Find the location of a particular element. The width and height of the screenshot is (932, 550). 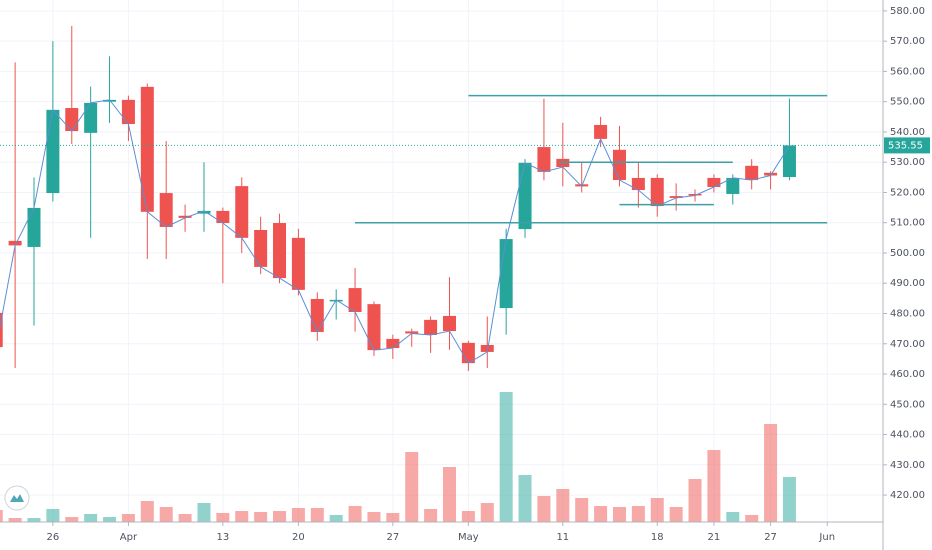

y-tick-label: 460.00 is located at coordinates (907, 374).